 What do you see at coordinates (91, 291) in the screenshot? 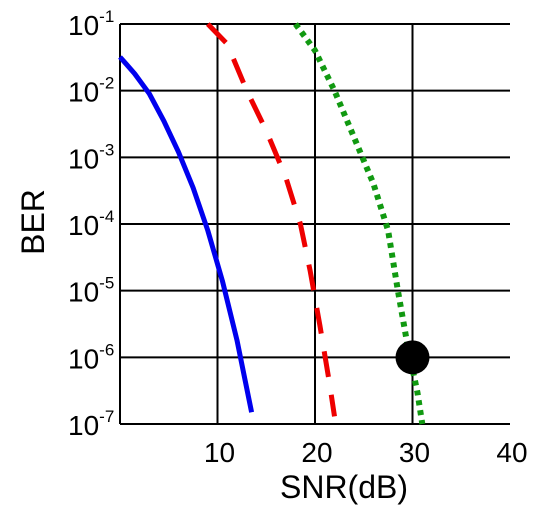
I see `y-tick-label: 10⁻⁵` at bounding box center [91, 291].